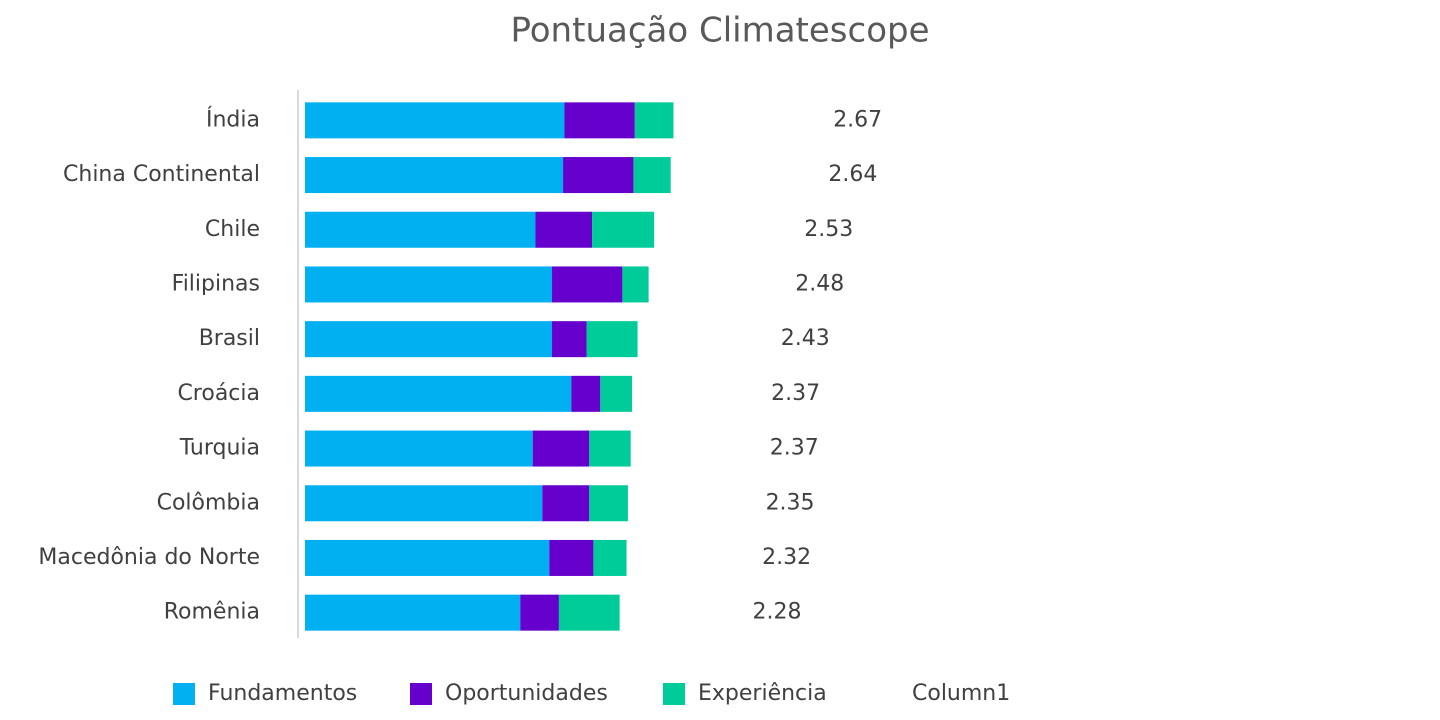 The image size is (1440, 720). What do you see at coordinates (719, 31) in the screenshot?
I see `chart-title: Pontuação Climatescope` at bounding box center [719, 31].